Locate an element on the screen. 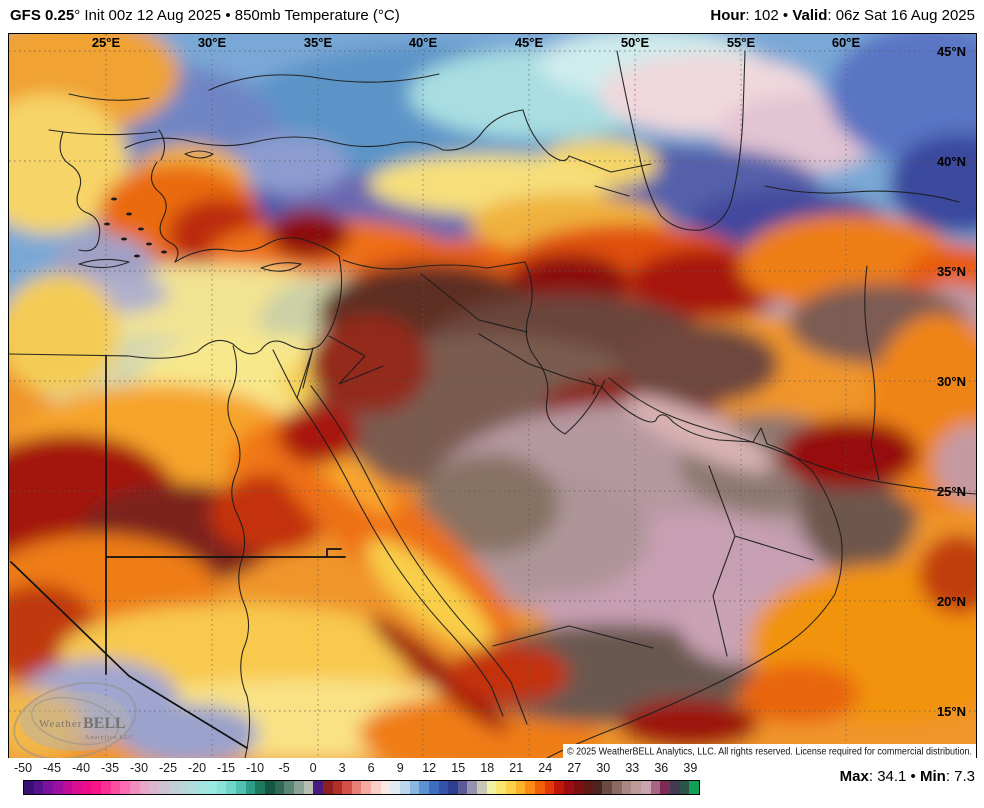 The image size is (984, 808). colorbar-tick: 39 is located at coordinates (690, 768).